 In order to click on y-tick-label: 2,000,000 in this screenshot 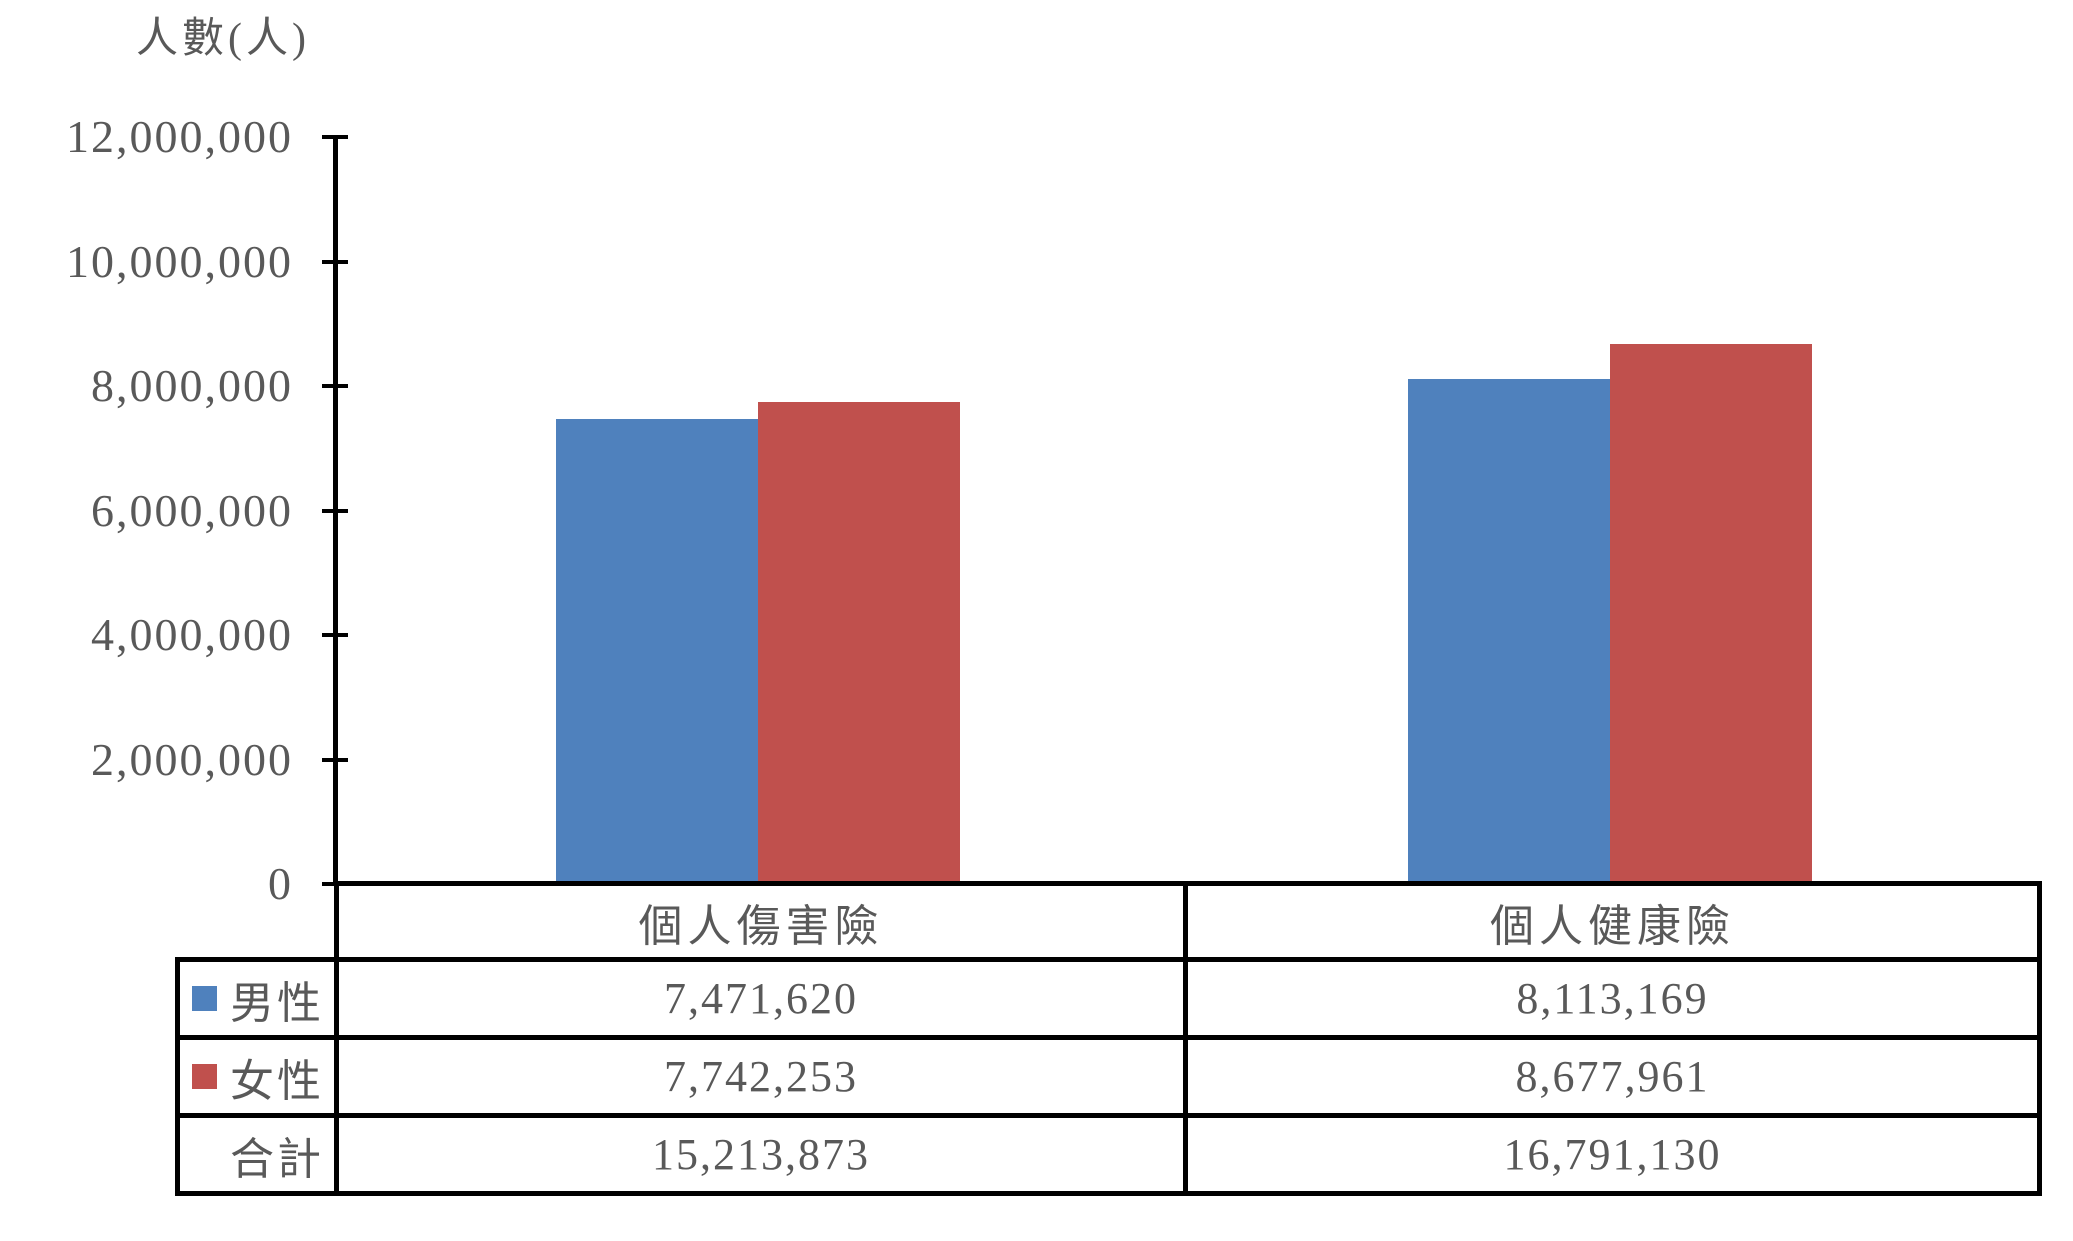, I will do `click(192, 759)`.